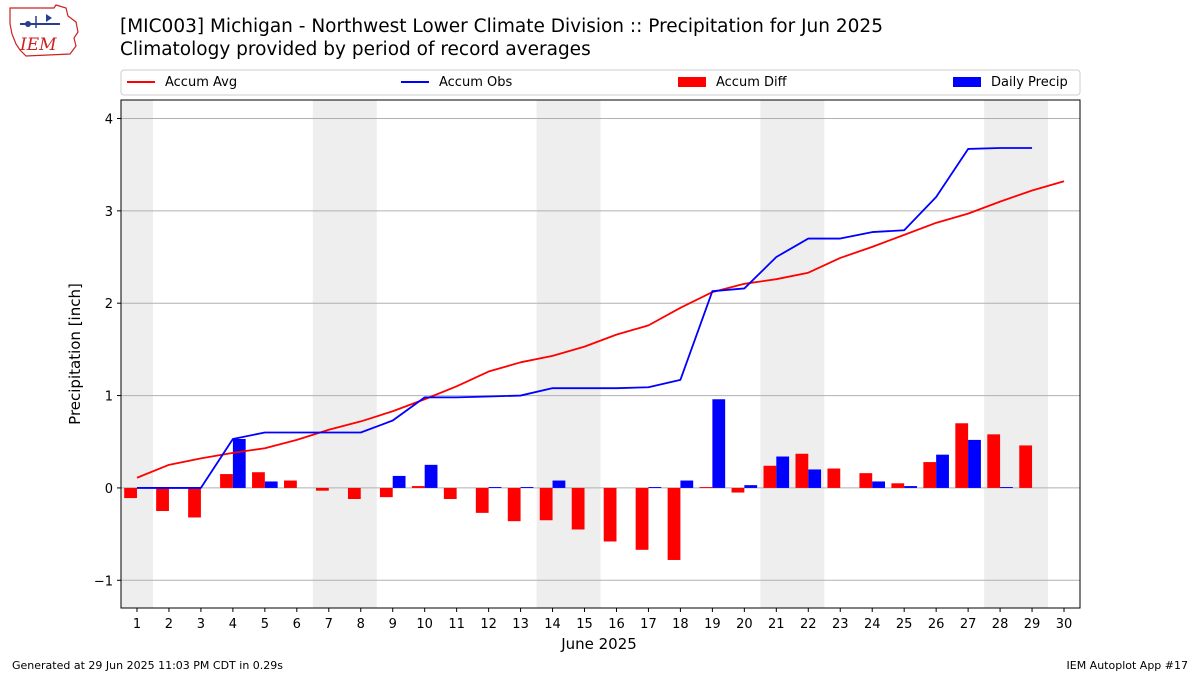 The height and width of the screenshot is (675, 1200). What do you see at coordinates (968, 624) in the screenshot?
I see `x-tick-label: 27` at bounding box center [968, 624].